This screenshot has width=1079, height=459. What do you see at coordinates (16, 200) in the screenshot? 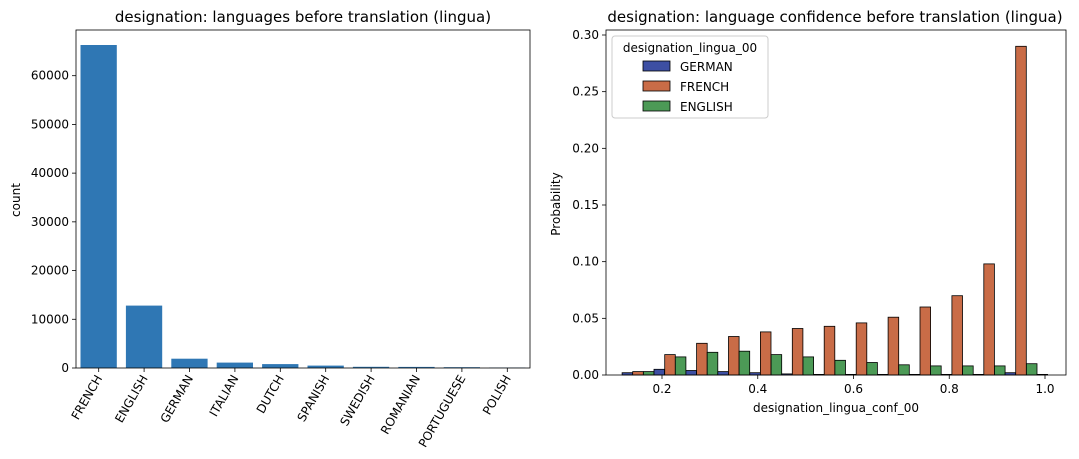
I see `left-y-axis-label: count` at bounding box center [16, 200].